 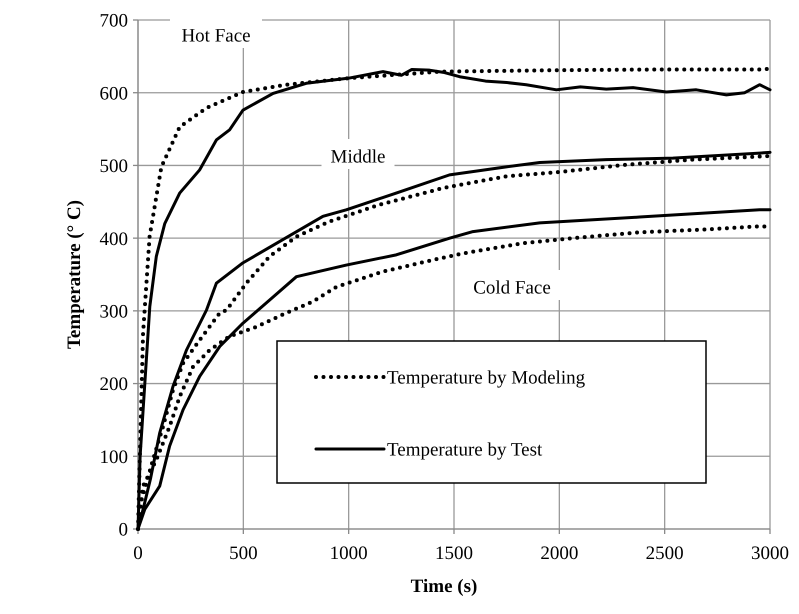 I want to click on annotation: Cold Face, so click(x=512, y=288).